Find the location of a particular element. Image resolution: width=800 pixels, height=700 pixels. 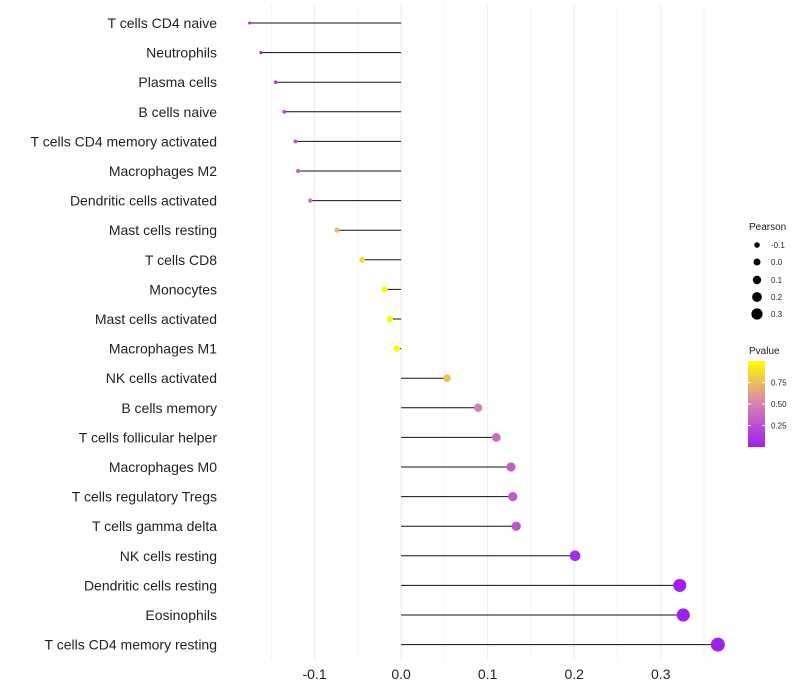

legend-color-label: 0.25 is located at coordinates (779, 426).